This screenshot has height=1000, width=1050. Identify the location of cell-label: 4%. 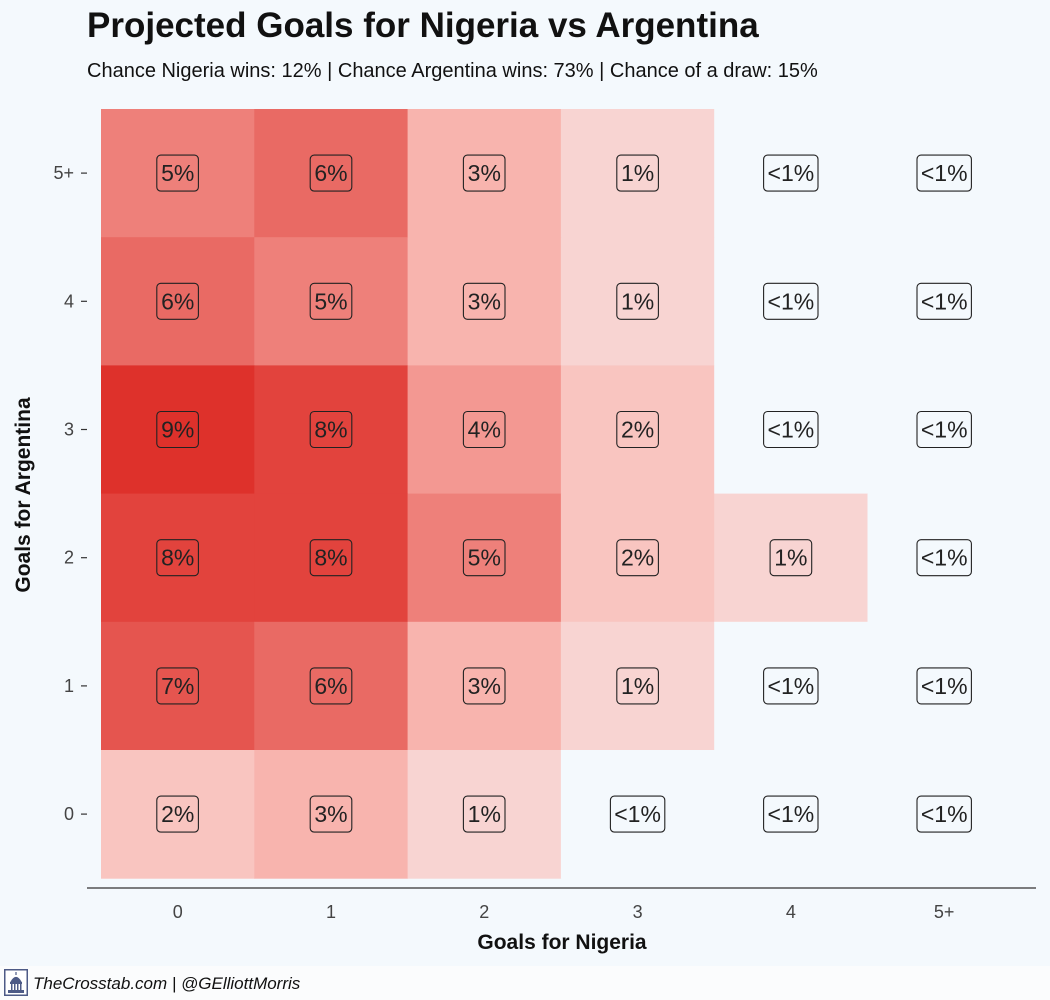
(484, 430).